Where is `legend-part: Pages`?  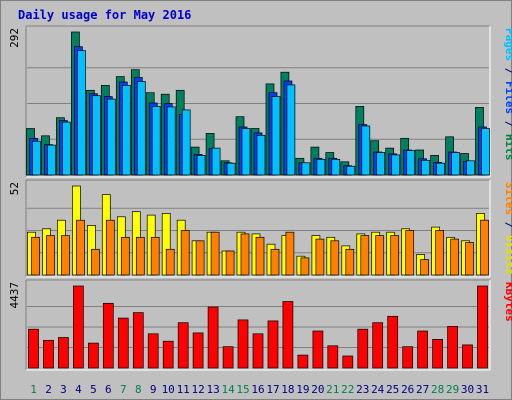 legend-part: Pages is located at coordinates (507, 44).